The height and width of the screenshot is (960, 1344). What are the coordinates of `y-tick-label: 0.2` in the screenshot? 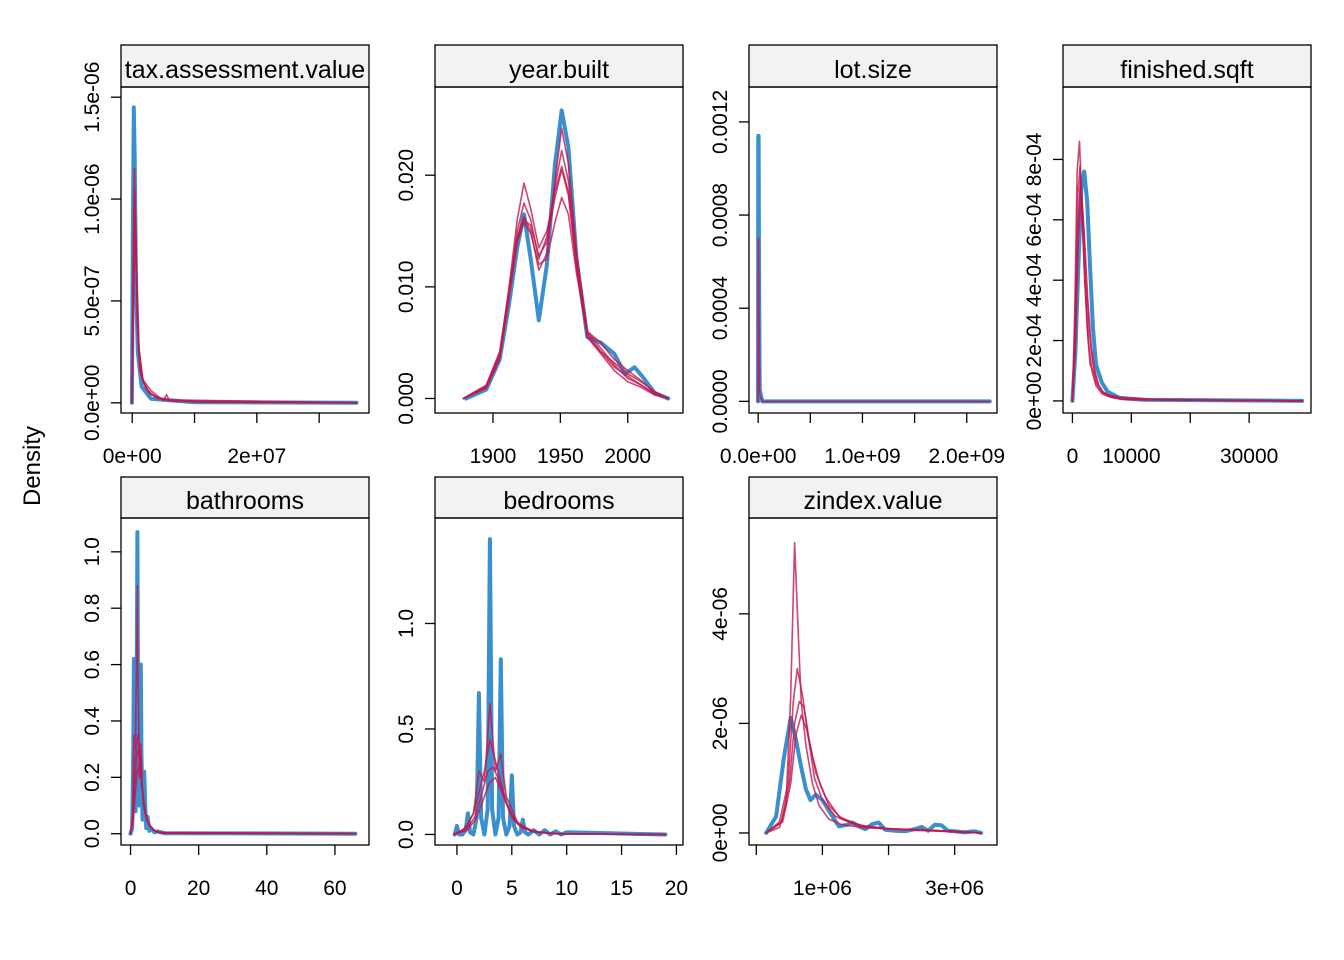 It's located at (92, 777).